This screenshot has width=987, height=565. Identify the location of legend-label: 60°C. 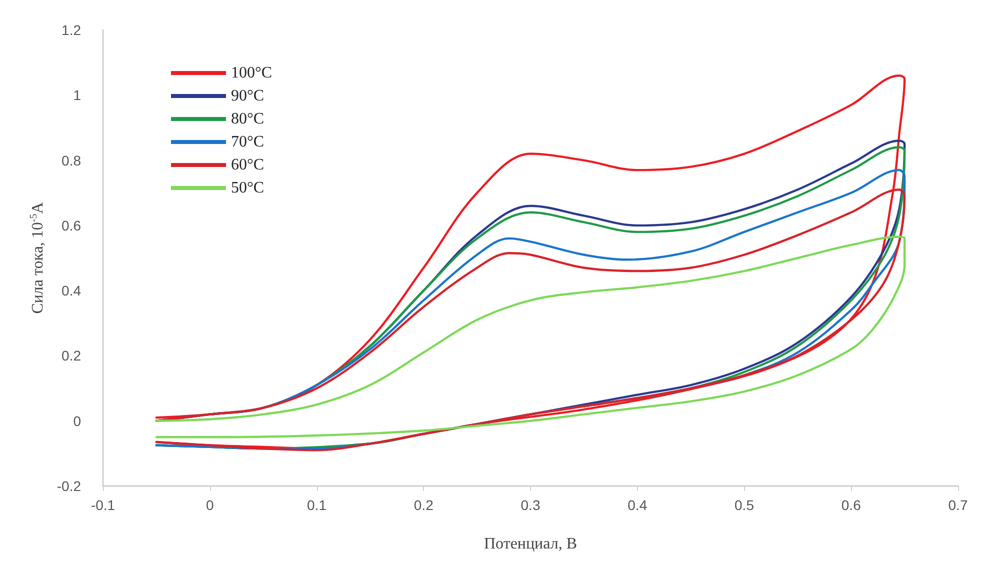
(247, 165).